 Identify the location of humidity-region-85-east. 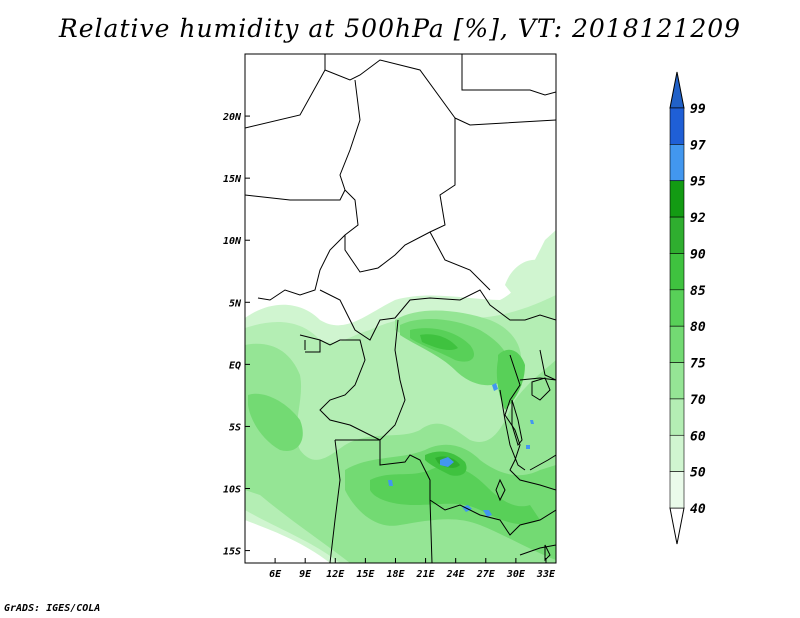
(510, 379).